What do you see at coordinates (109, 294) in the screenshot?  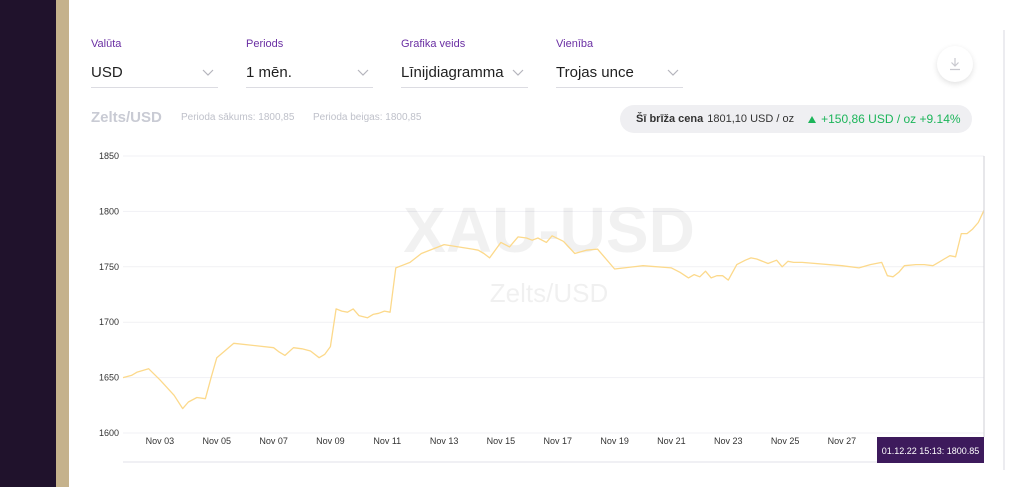 I see `y-axis-ticks: 1600 1650 1700 1750 1800 1850` at bounding box center [109, 294].